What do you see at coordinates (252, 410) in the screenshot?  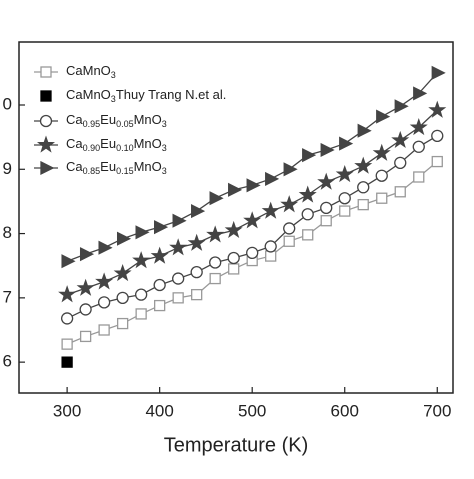 I see `x-tick-label: 500` at bounding box center [252, 410].